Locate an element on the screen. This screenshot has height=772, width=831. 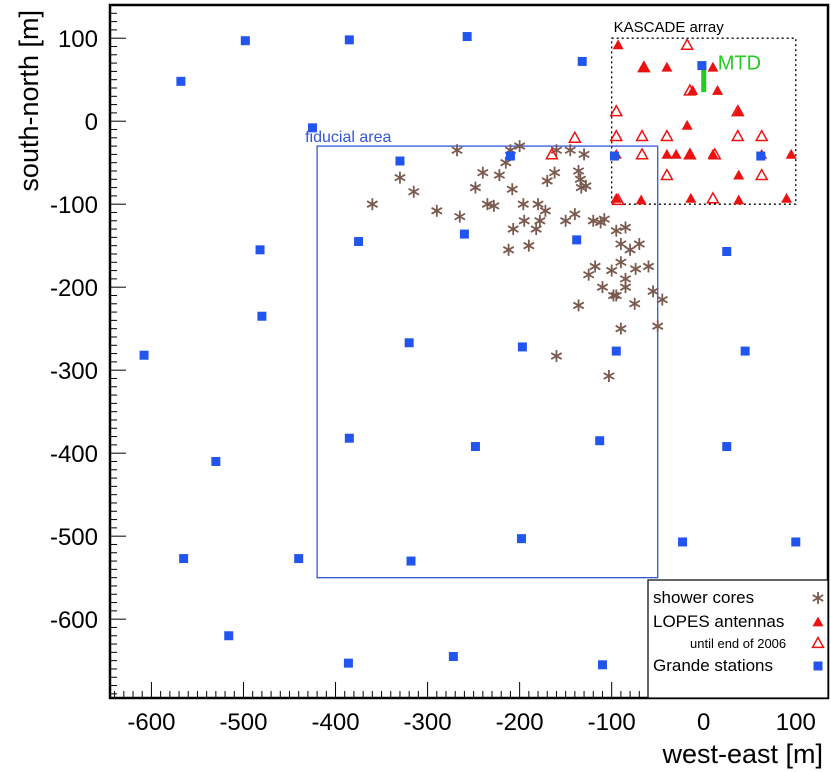
kascade-array-label: KASCADE array is located at coordinates (669, 27).